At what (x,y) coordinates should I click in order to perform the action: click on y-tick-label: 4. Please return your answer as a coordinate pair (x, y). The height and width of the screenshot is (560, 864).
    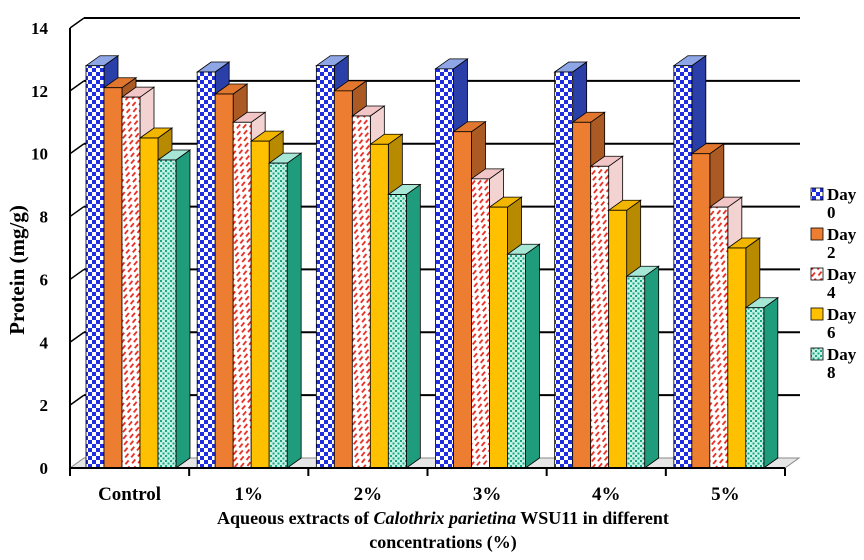
    Looking at the image, I should click on (44, 342).